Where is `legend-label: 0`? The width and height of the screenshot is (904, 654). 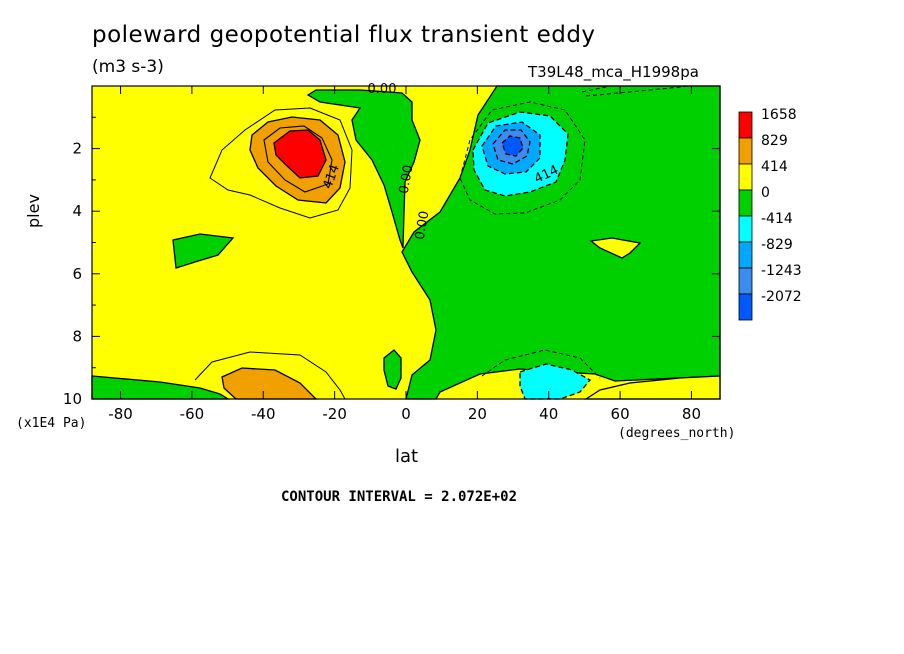 legend-label: 0 is located at coordinates (765, 193).